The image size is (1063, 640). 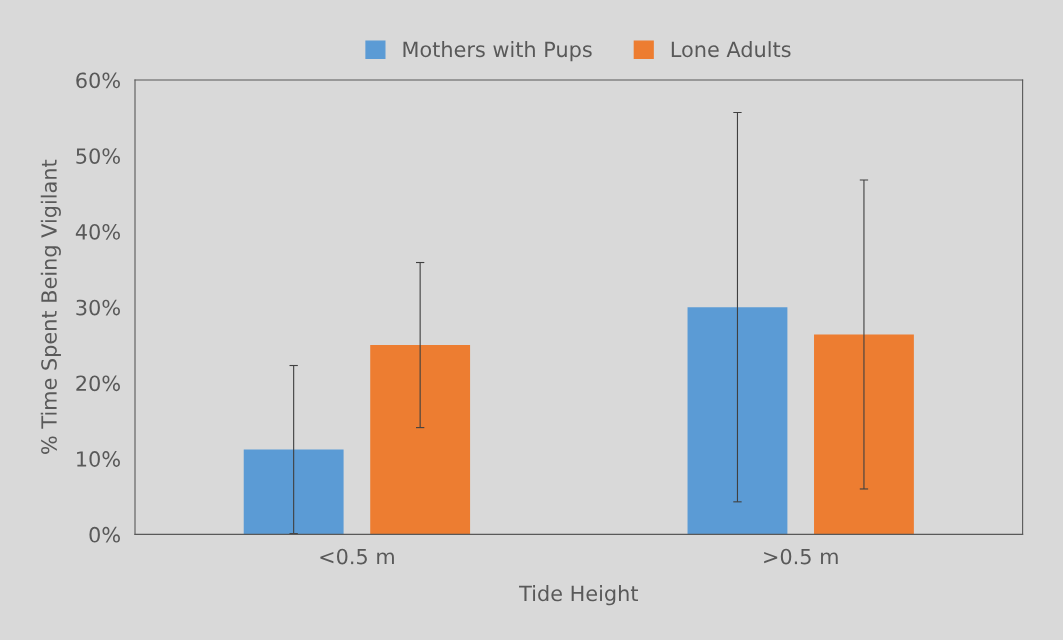 What do you see at coordinates (98, 383) in the screenshot?
I see `y-tick-label: 20%` at bounding box center [98, 383].